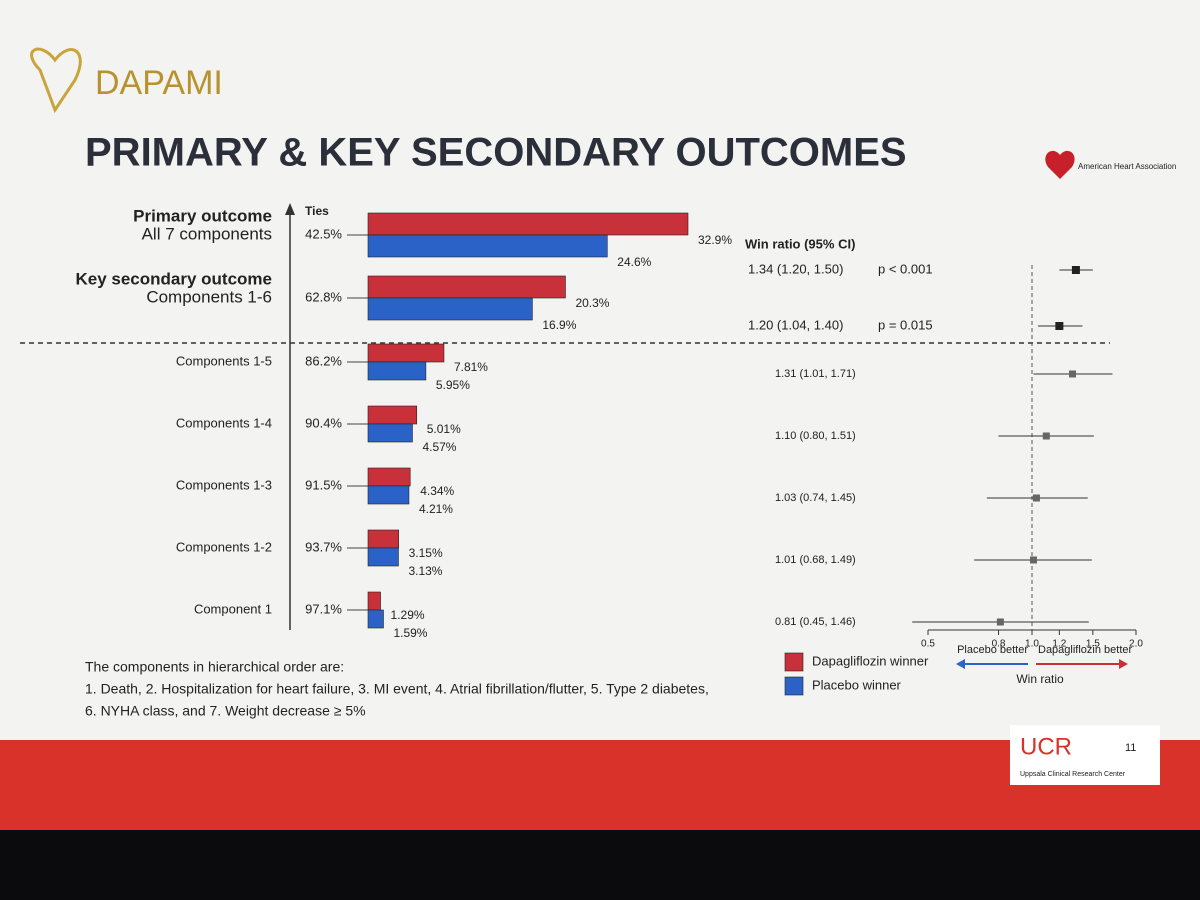 The image size is (1200, 900). Describe the element at coordinates (209, 296) in the screenshot. I see `category-sublabel: Components 1-6` at that location.